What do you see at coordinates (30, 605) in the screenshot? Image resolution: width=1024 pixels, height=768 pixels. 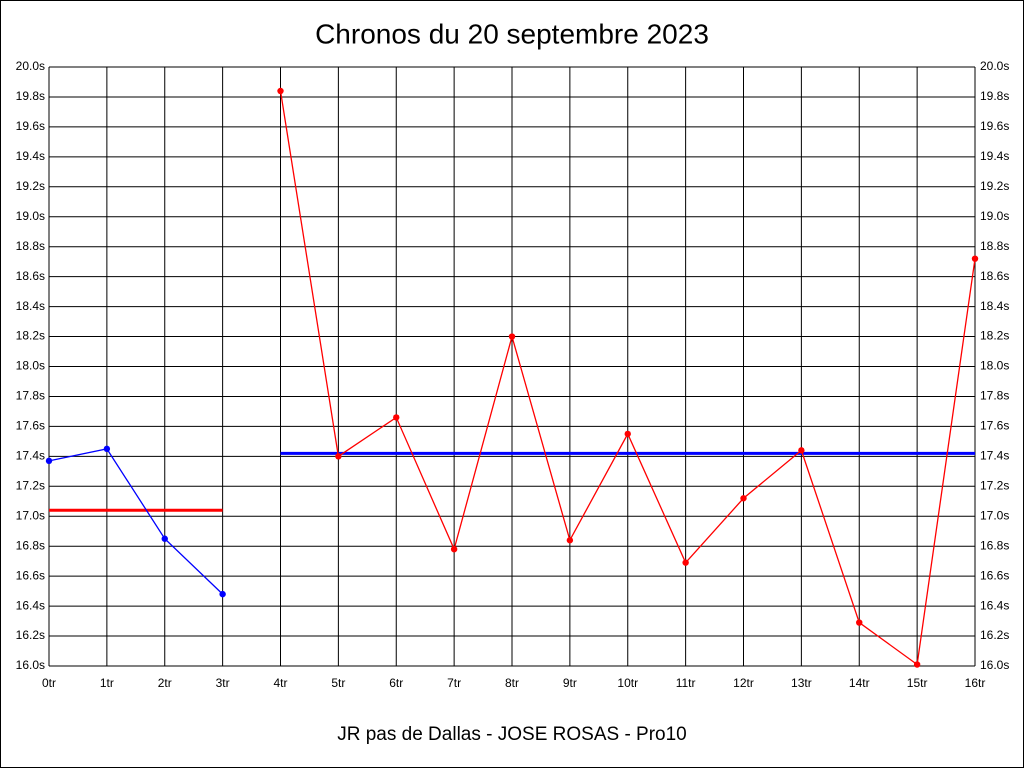 I see `y-tick-label: 16.4s` at bounding box center [30, 605].